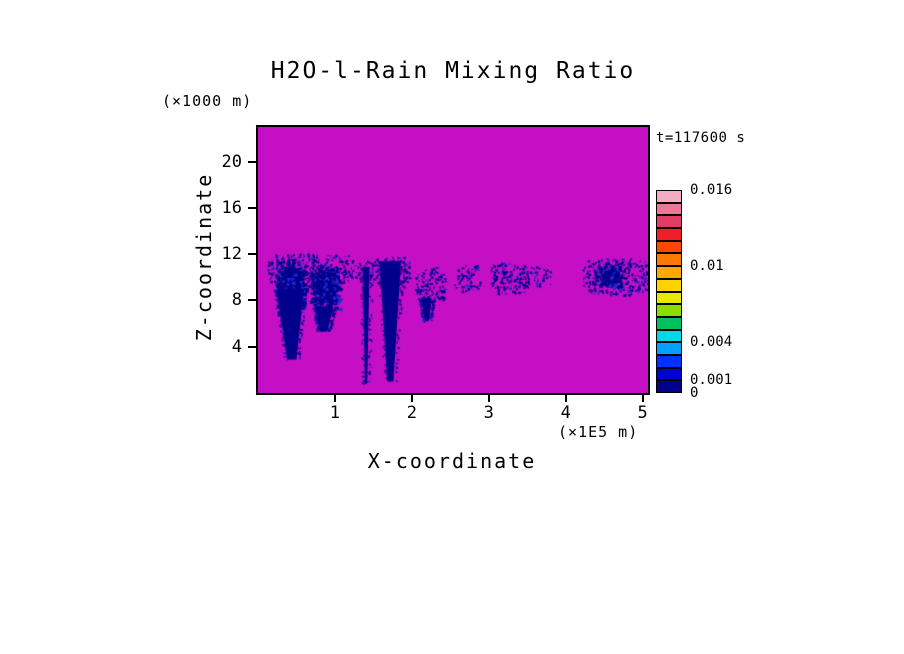 This screenshot has height=654, width=904. Describe the element at coordinates (711, 190) in the screenshot. I see `colorbar-tick-label: 0.016` at that location.